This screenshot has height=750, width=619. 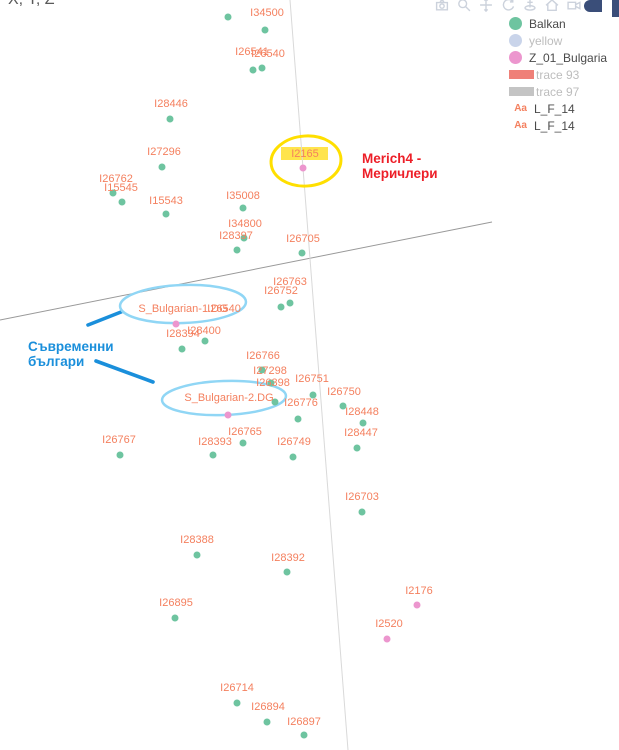 What do you see at coordinates (361, 433) in the screenshot?
I see `point-label: I28447` at bounding box center [361, 433].